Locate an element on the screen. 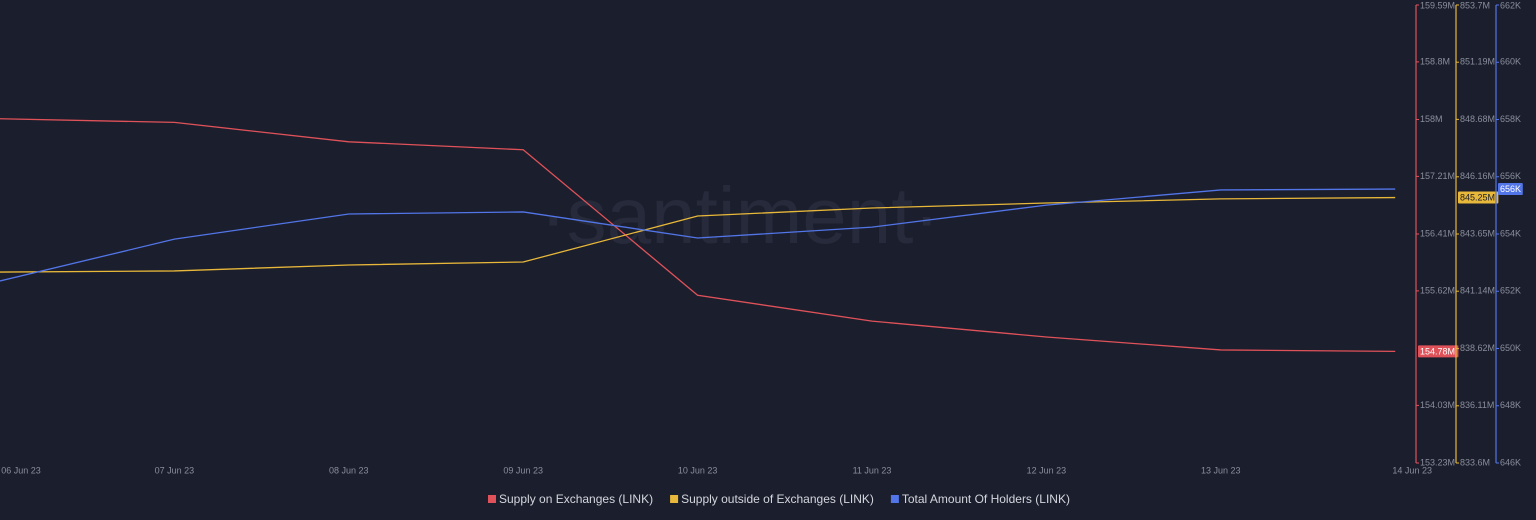 Image resolution: width=1536 pixels, height=520 pixels. y-tick-label: 843.65M is located at coordinates (1477, 233).